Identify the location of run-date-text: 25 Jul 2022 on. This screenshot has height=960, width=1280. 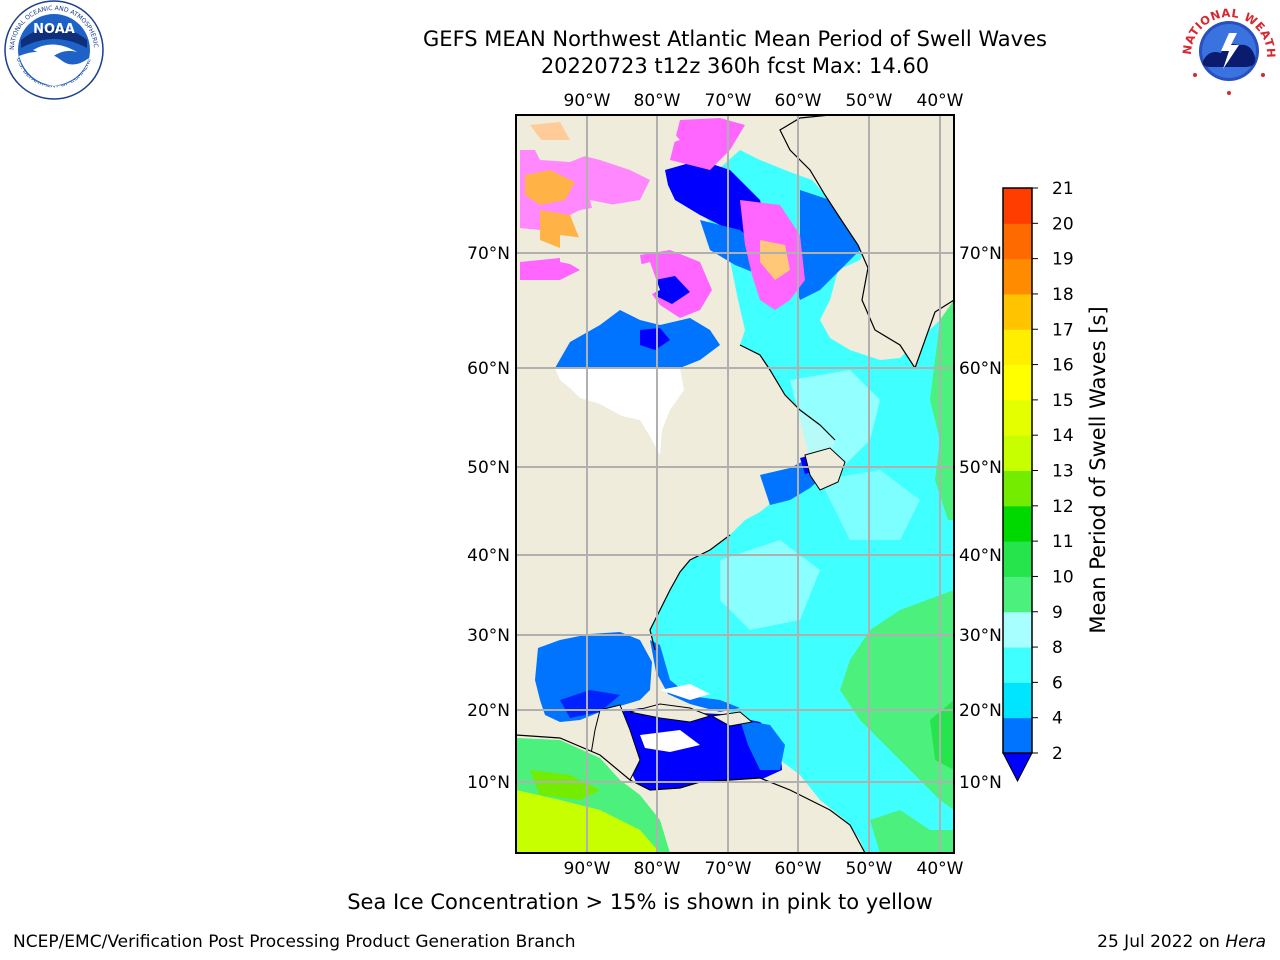
(1158, 942).